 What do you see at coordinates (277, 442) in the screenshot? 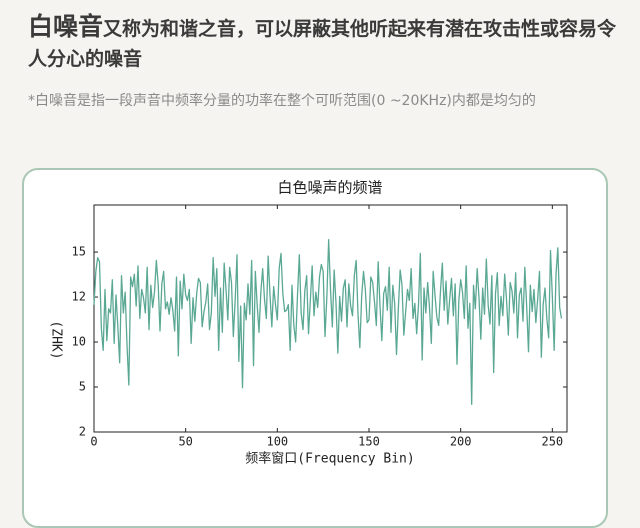
I see `x-tick-label: 100` at bounding box center [277, 442].